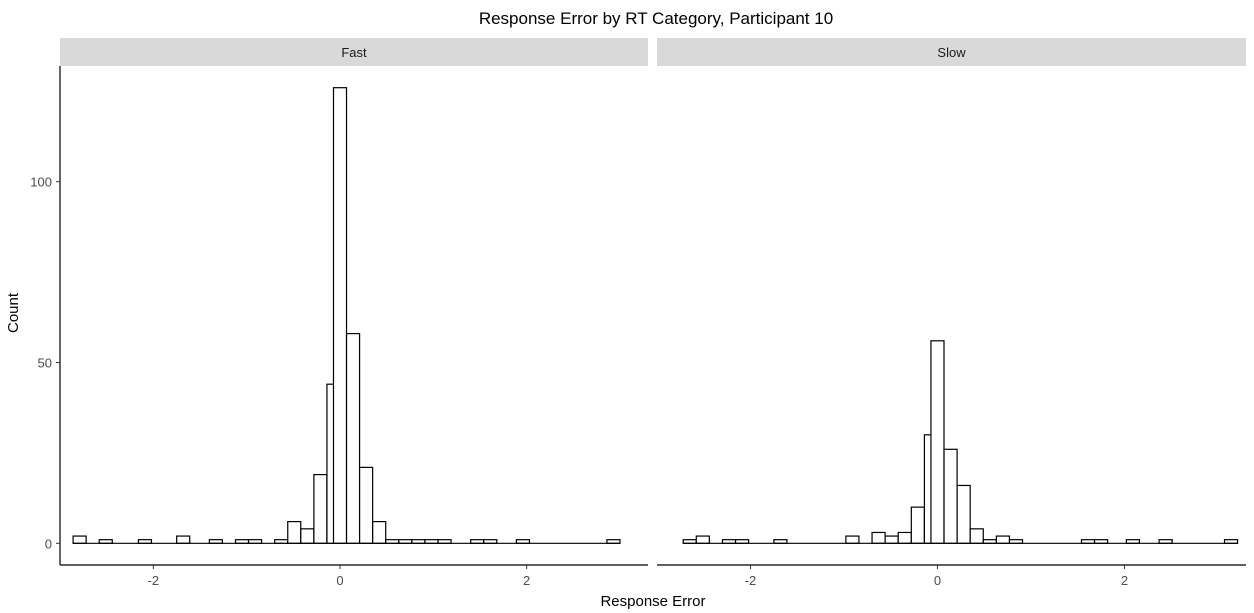  What do you see at coordinates (48, 543) in the screenshot?
I see `y-tick-label: 0` at bounding box center [48, 543].